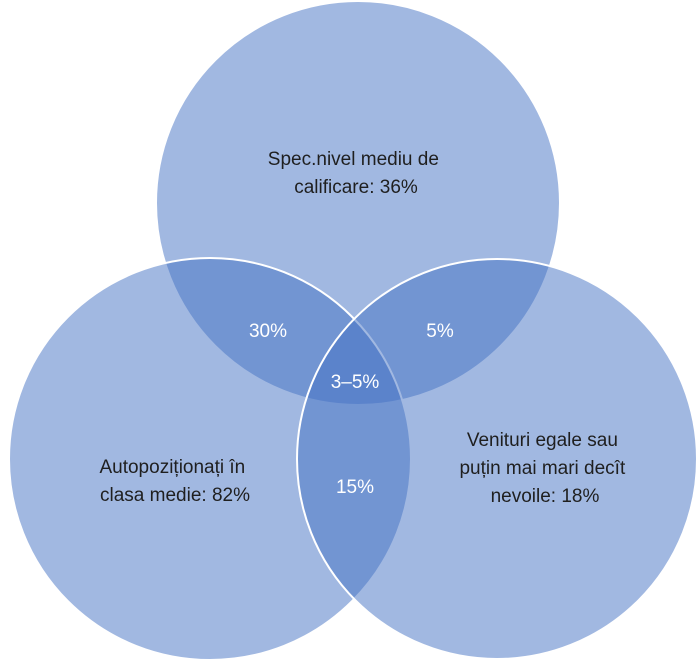  I want to click on set-label: Spec.nivel mediu de calificare: 36%, so click(356, 173).